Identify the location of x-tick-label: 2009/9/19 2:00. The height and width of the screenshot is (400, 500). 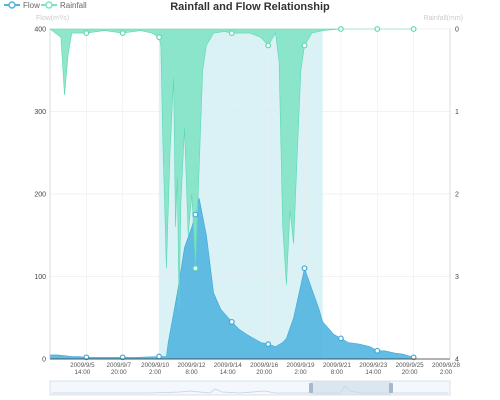
(301, 369).